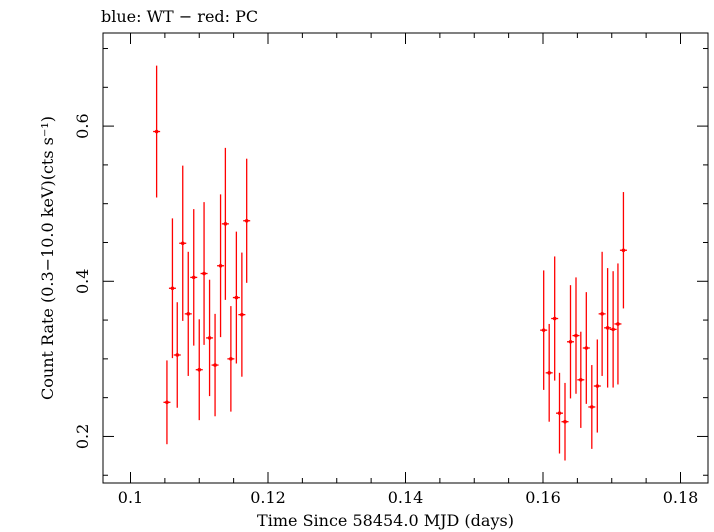 This screenshot has width=714, height=532. Describe the element at coordinates (179, 16) in the screenshot. I see `chart-title: blue: WT − red: PC` at that location.